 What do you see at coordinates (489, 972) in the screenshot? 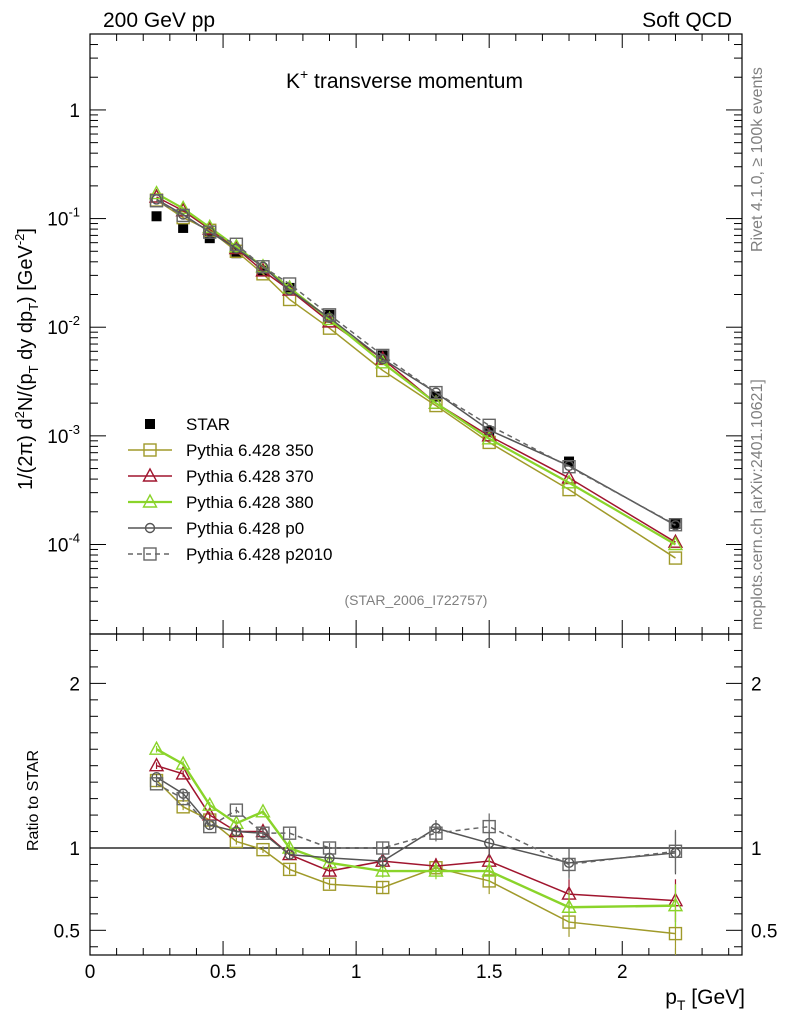
I see `x-tick-label: 1.5` at bounding box center [489, 972].